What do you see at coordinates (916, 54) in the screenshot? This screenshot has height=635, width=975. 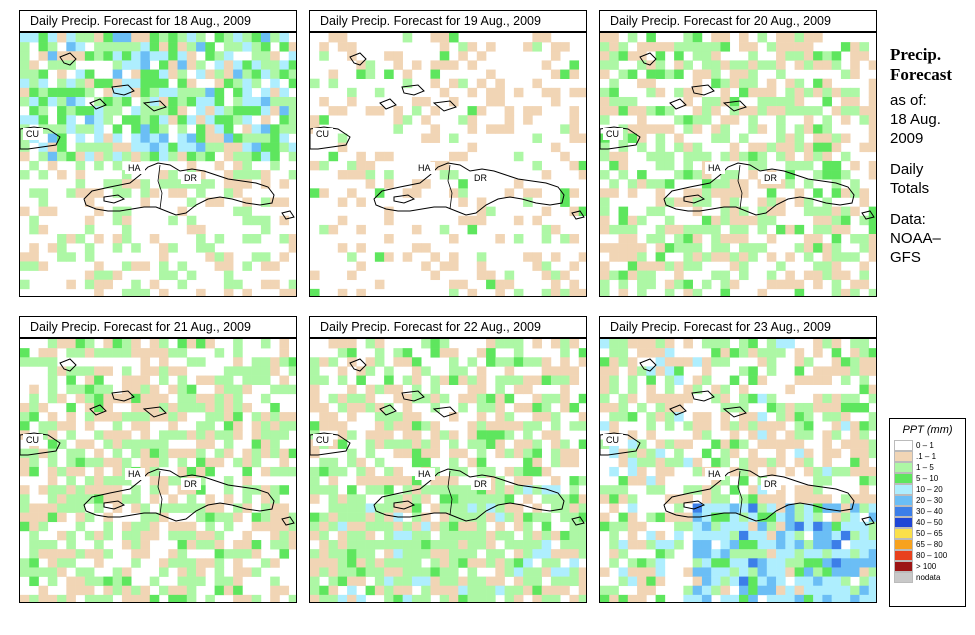 I see `info-heading-1: Precip.` at bounding box center [916, 54].